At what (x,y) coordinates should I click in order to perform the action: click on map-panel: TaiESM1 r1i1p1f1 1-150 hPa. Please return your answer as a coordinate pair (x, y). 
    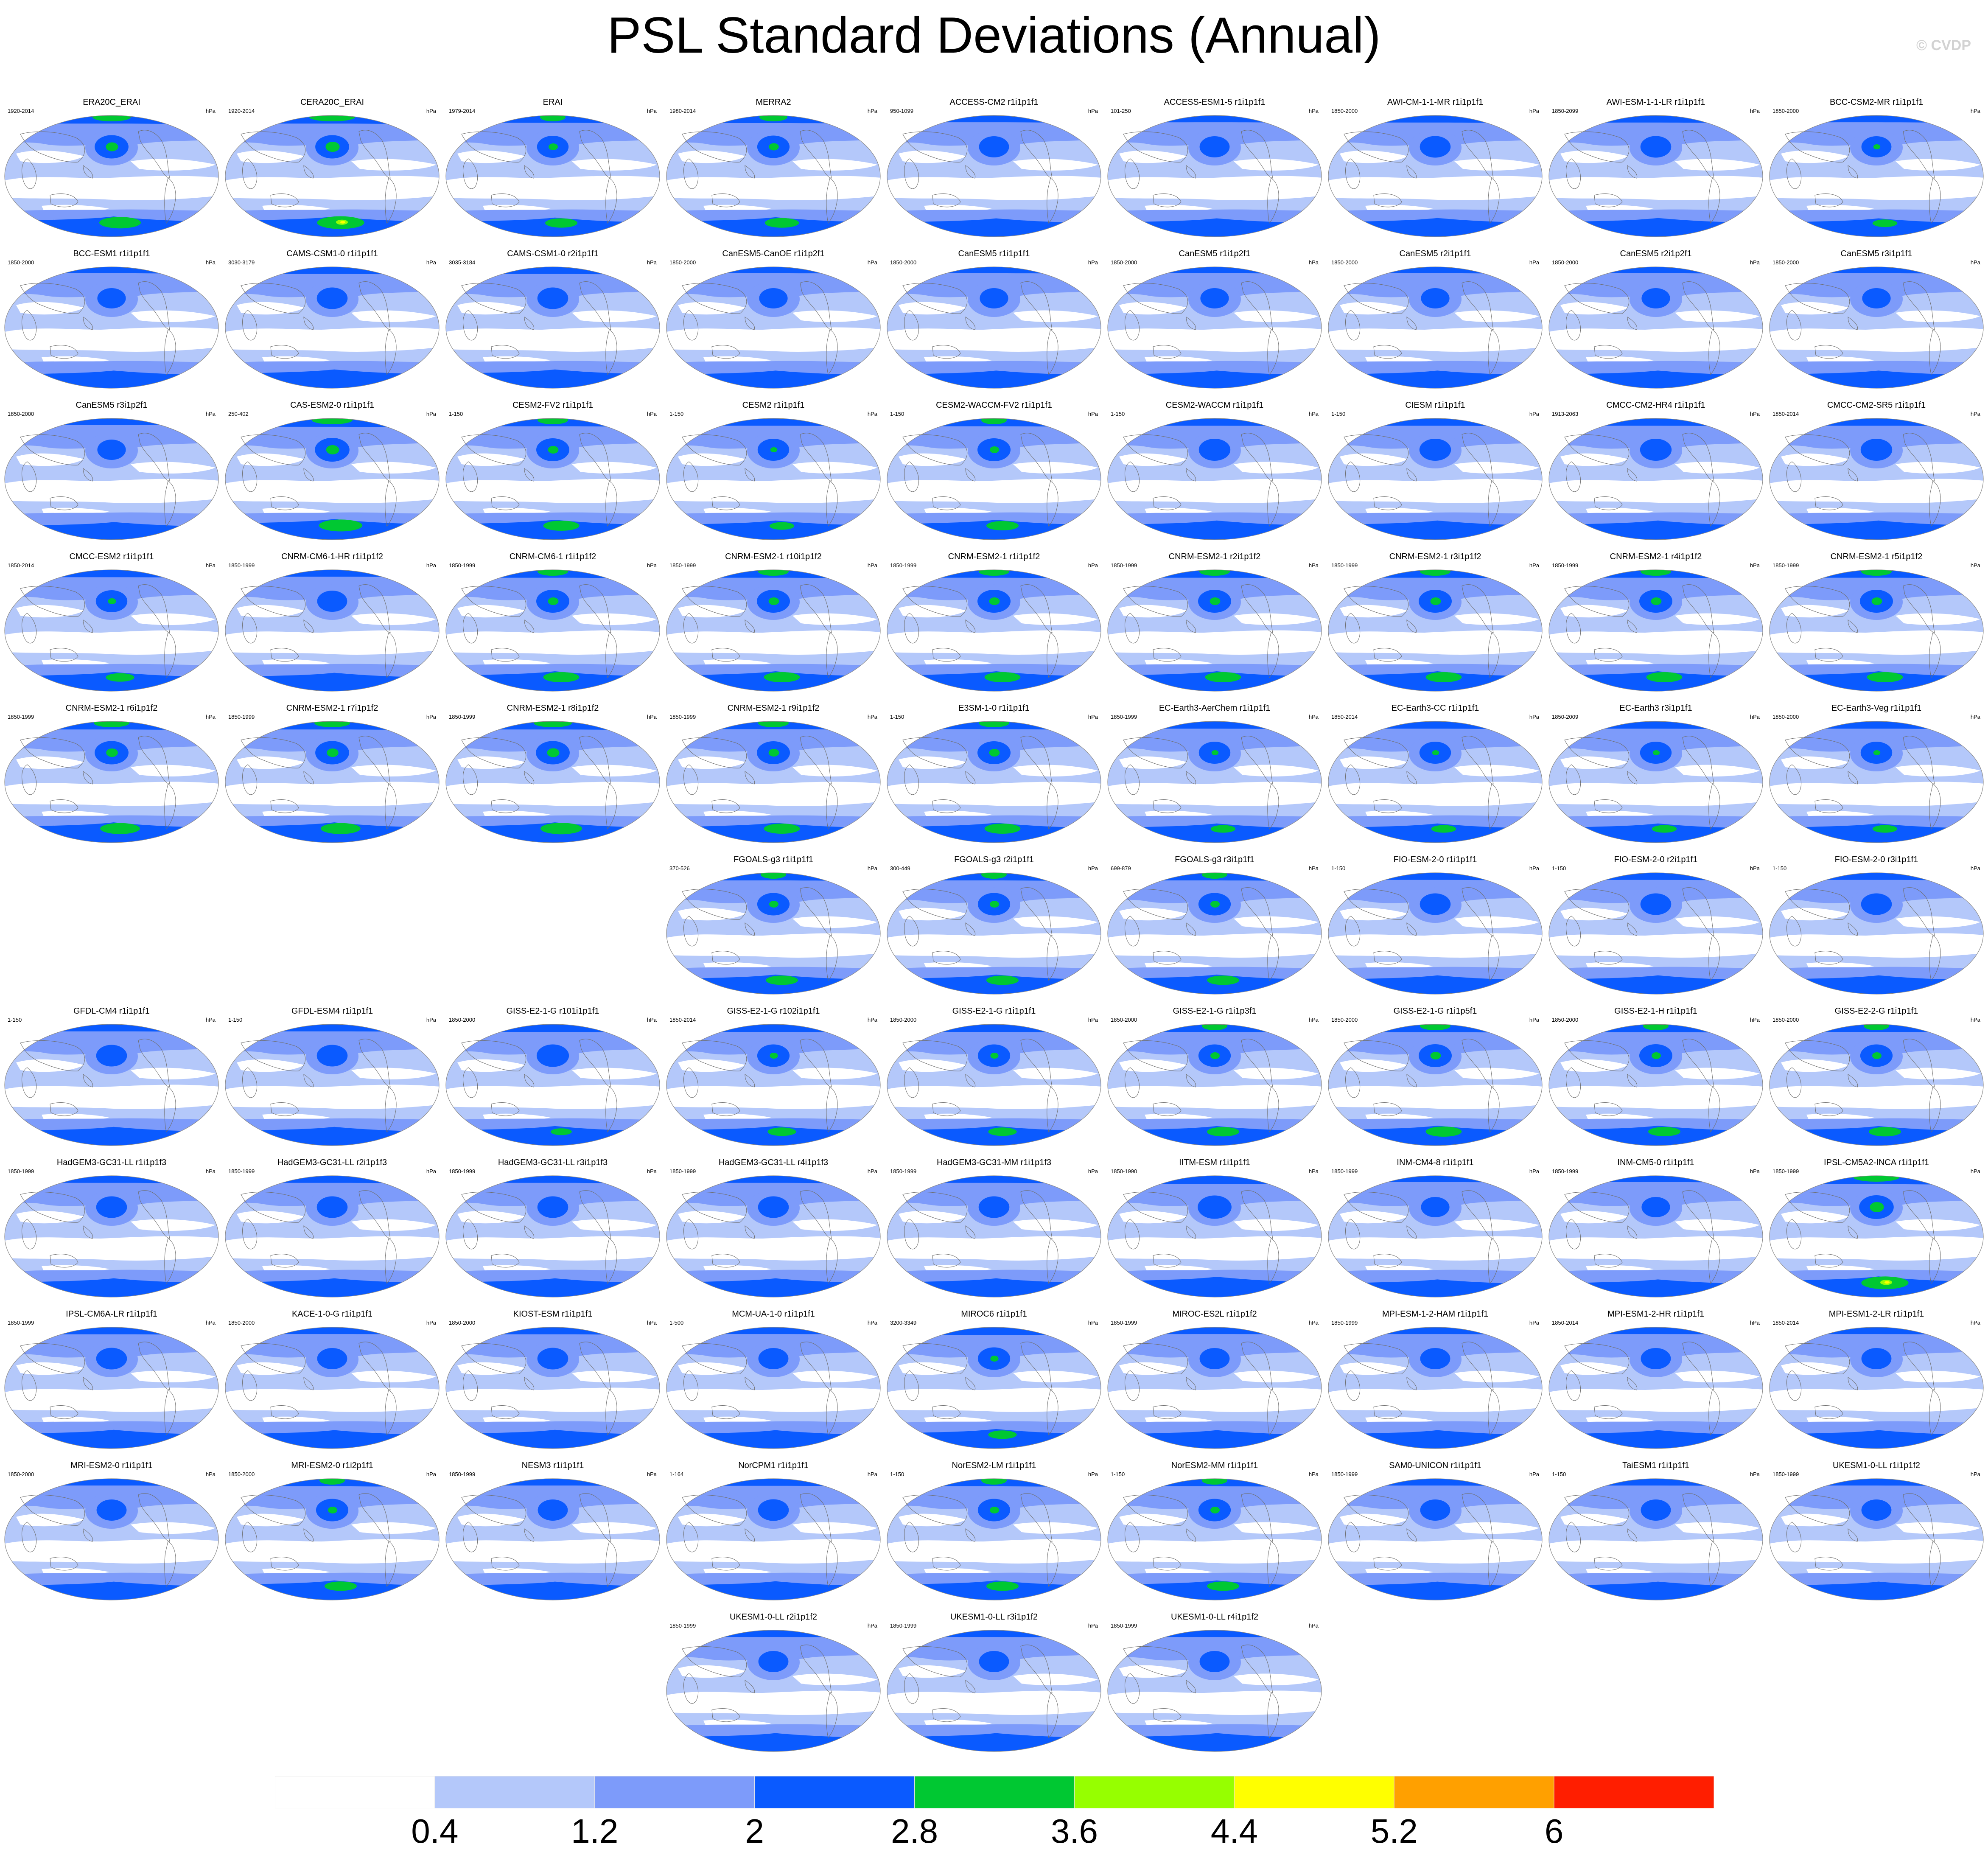
    Looking at the image, I should click on (1656, 1530).